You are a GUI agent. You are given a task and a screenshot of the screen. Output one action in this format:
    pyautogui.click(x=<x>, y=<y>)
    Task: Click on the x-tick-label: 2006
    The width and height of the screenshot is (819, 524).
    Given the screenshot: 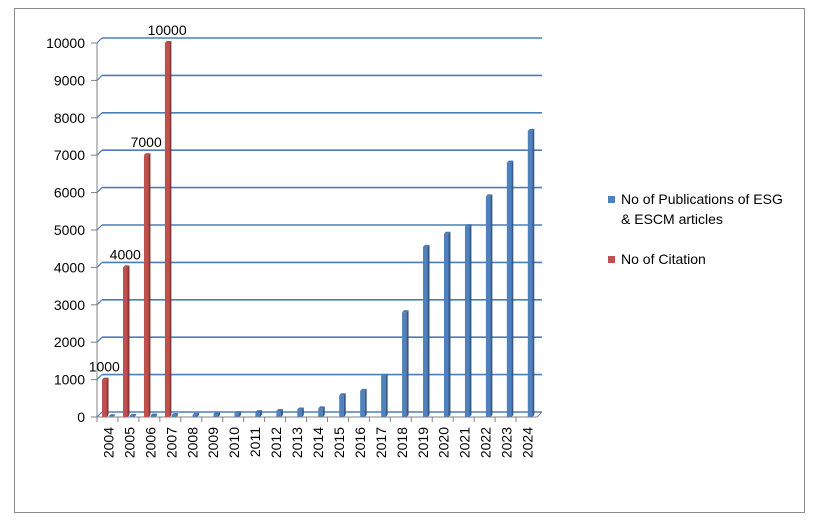 What is the action you would take?
    pyautogui.click(x=150, y=442)
    